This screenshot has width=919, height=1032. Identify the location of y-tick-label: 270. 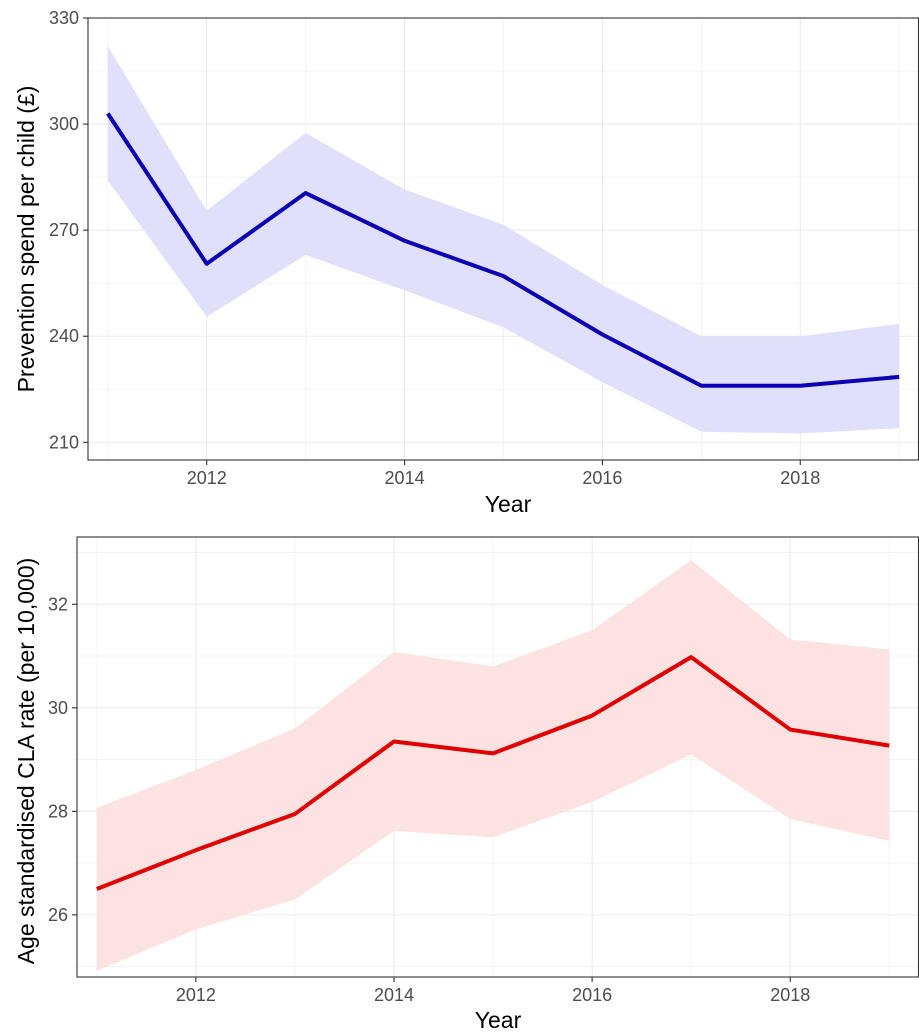
(64, 230).